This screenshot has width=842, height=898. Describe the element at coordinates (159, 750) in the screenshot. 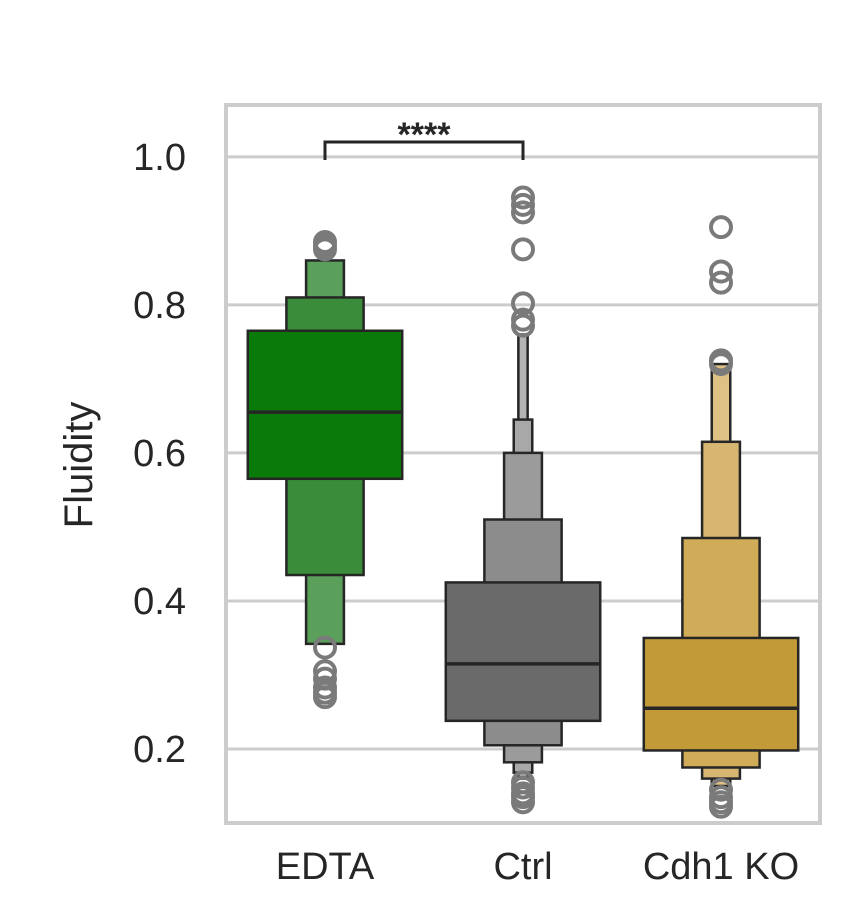

I see `y-tick-label-0: 0.2` at that location.